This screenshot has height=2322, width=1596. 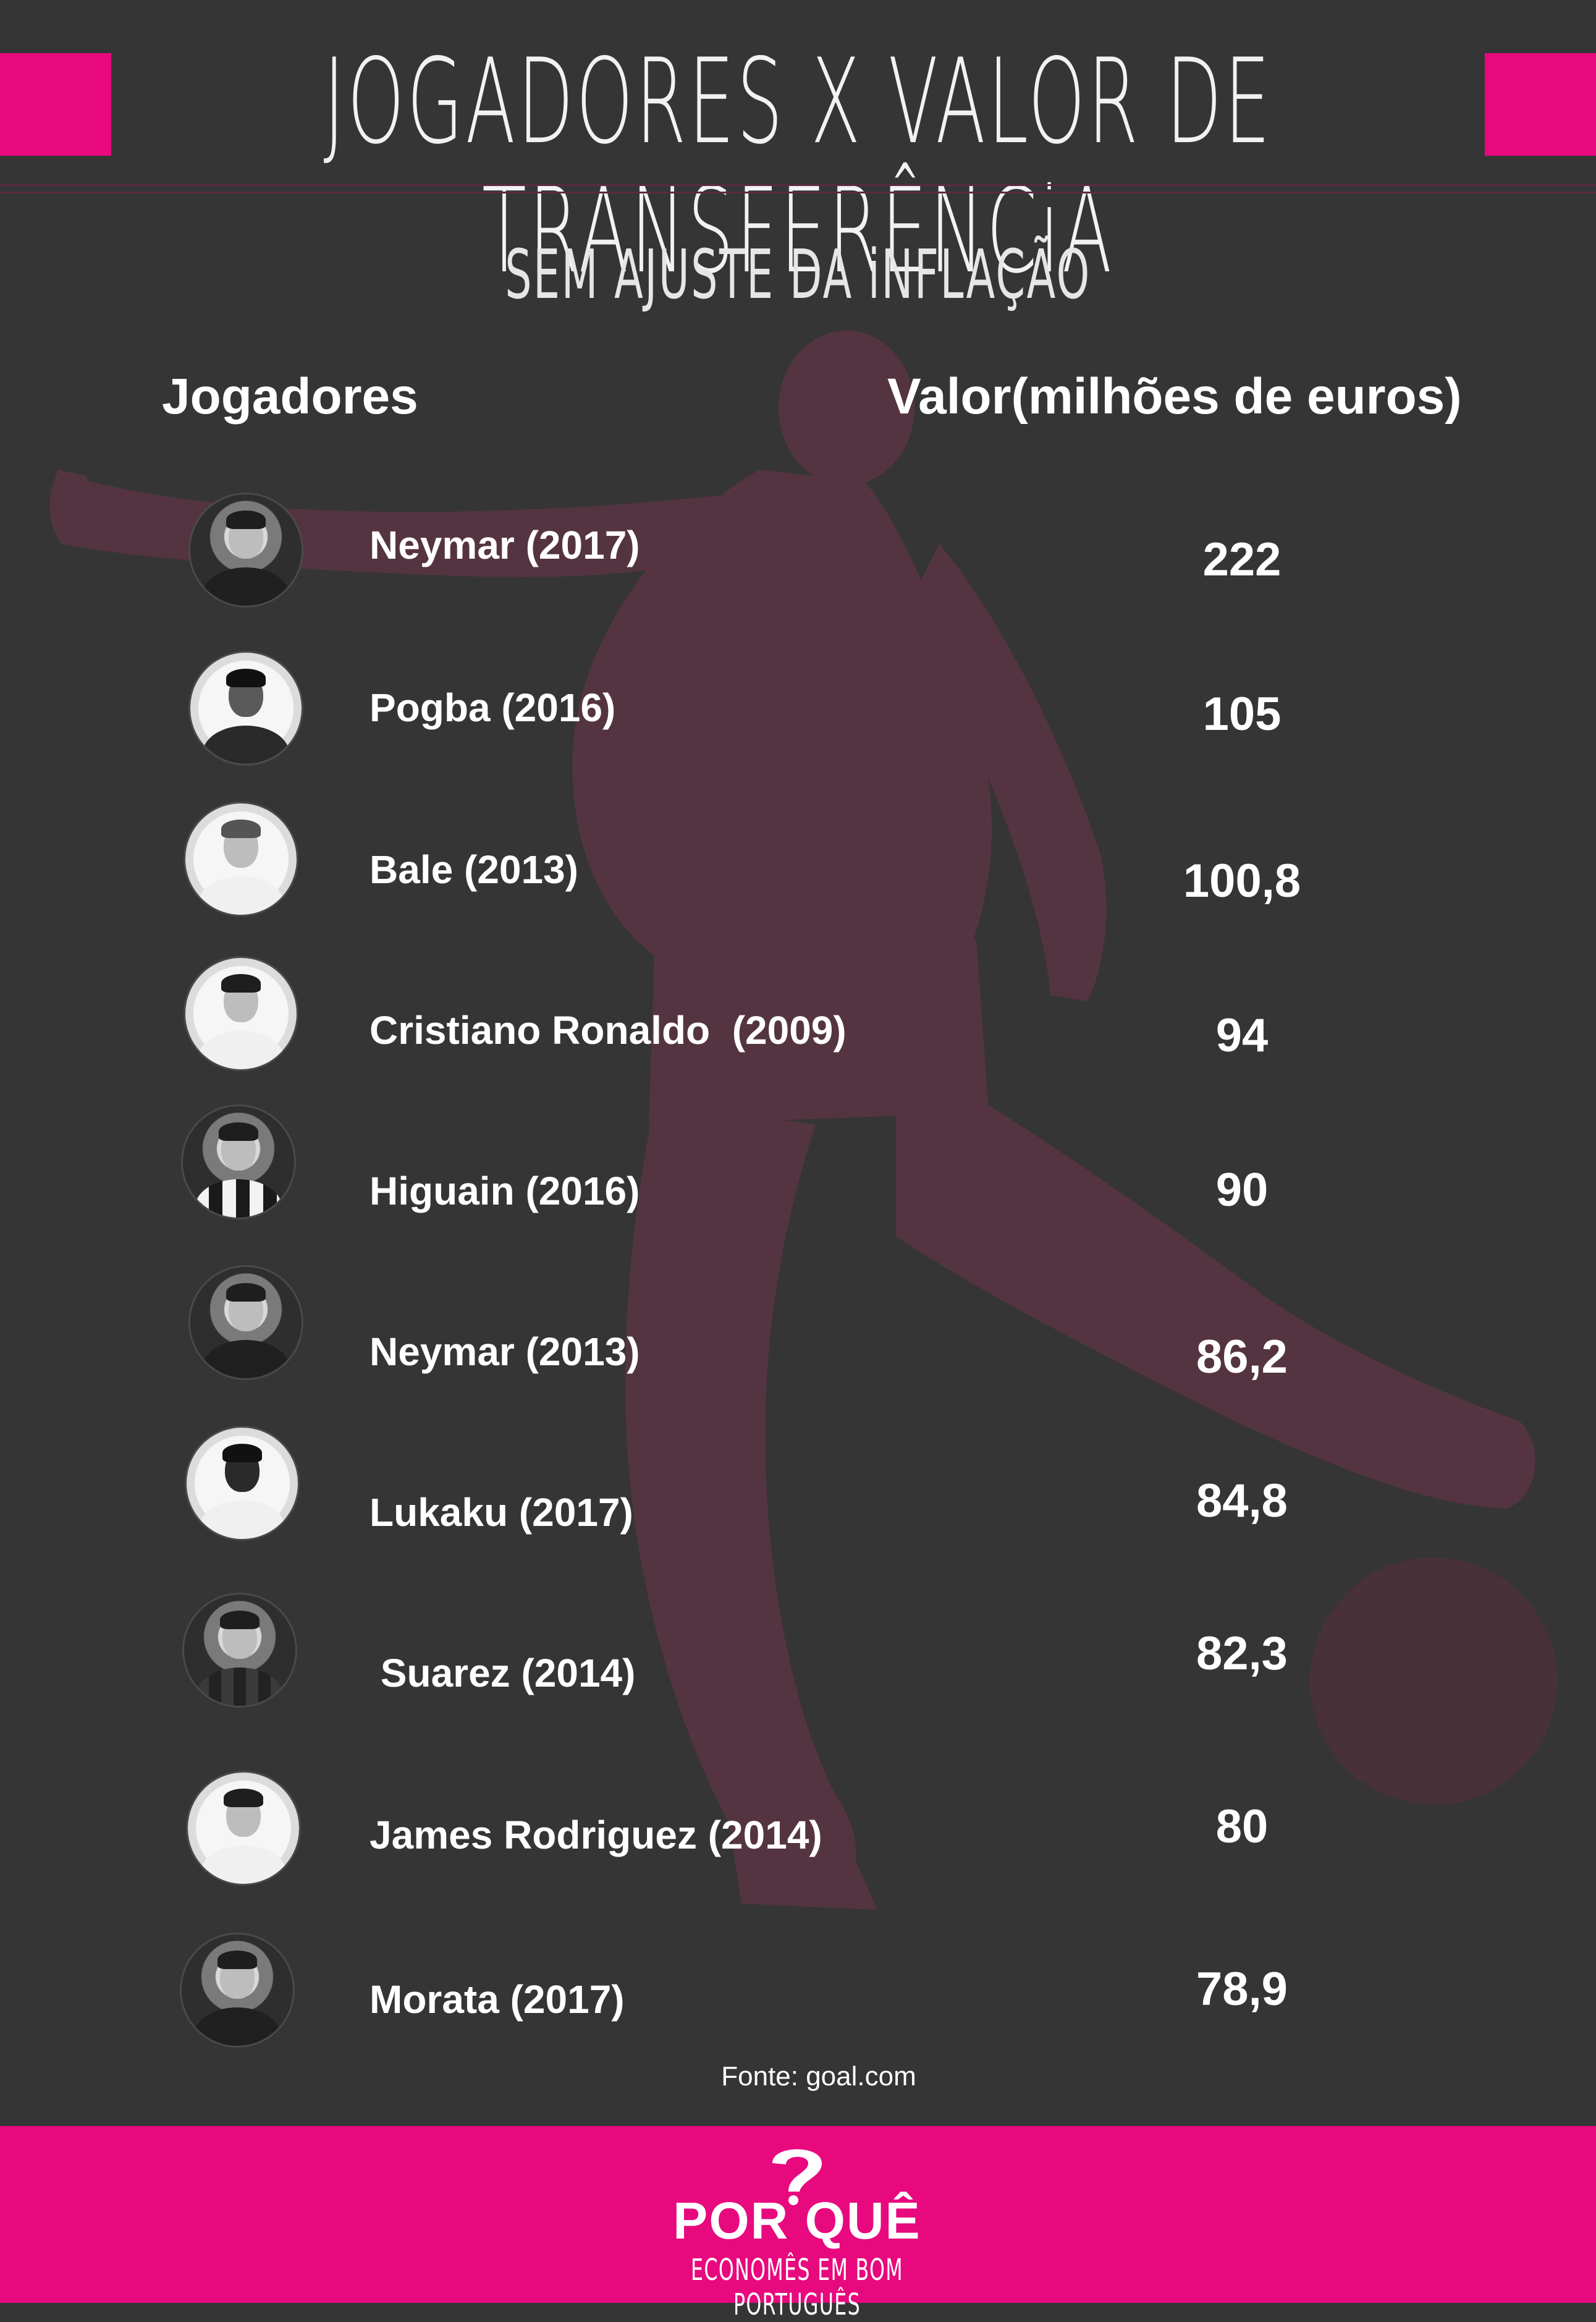 What do you see at coordinates (1241, 714) in the screenshot?
I see `transfer-value: 105` at bounding box center [1241, 714].